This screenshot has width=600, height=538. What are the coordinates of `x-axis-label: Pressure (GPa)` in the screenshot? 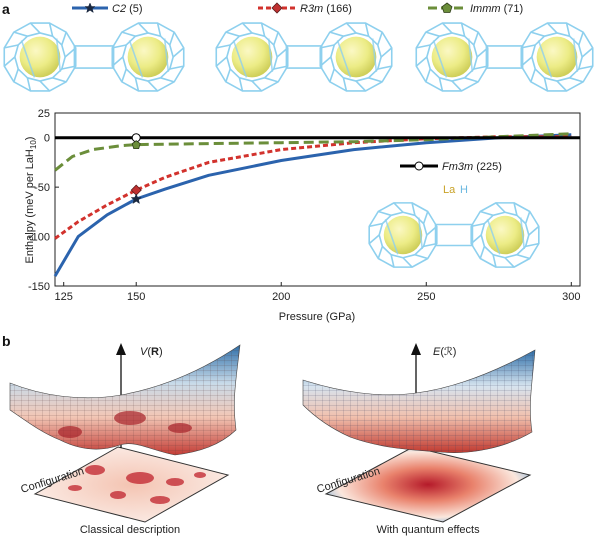 It's located at (317, 317).